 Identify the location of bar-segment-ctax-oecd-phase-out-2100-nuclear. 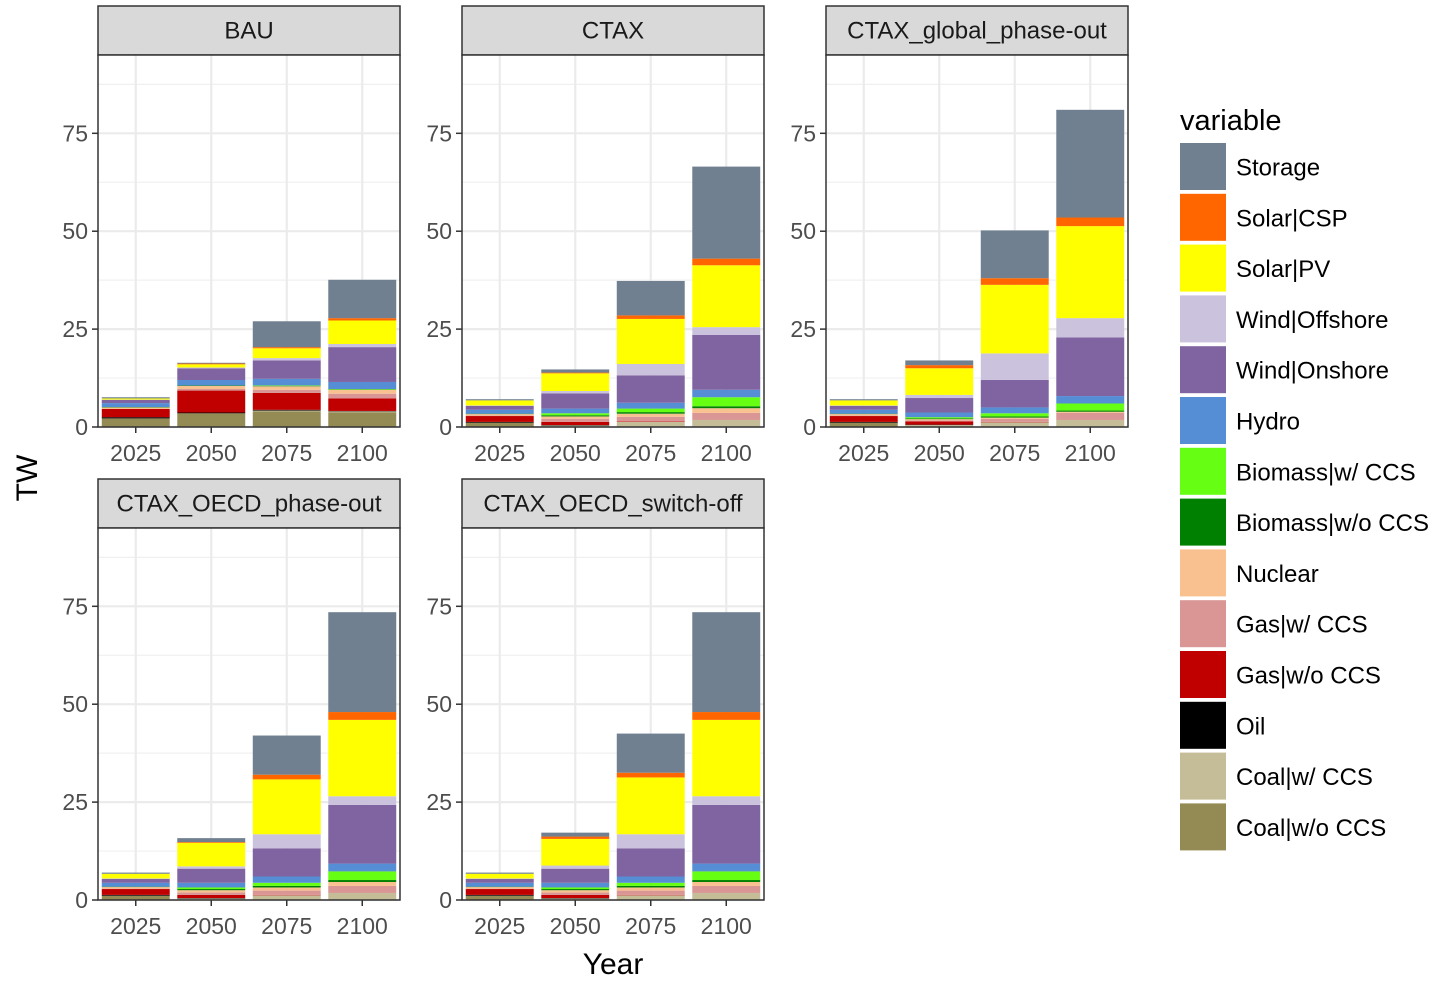
(362, 883).